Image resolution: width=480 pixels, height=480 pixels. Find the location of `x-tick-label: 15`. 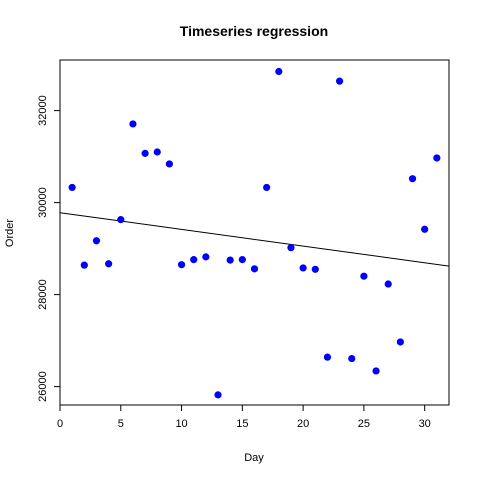

x-tick-label: 15 is located at coordinates (242, 424).